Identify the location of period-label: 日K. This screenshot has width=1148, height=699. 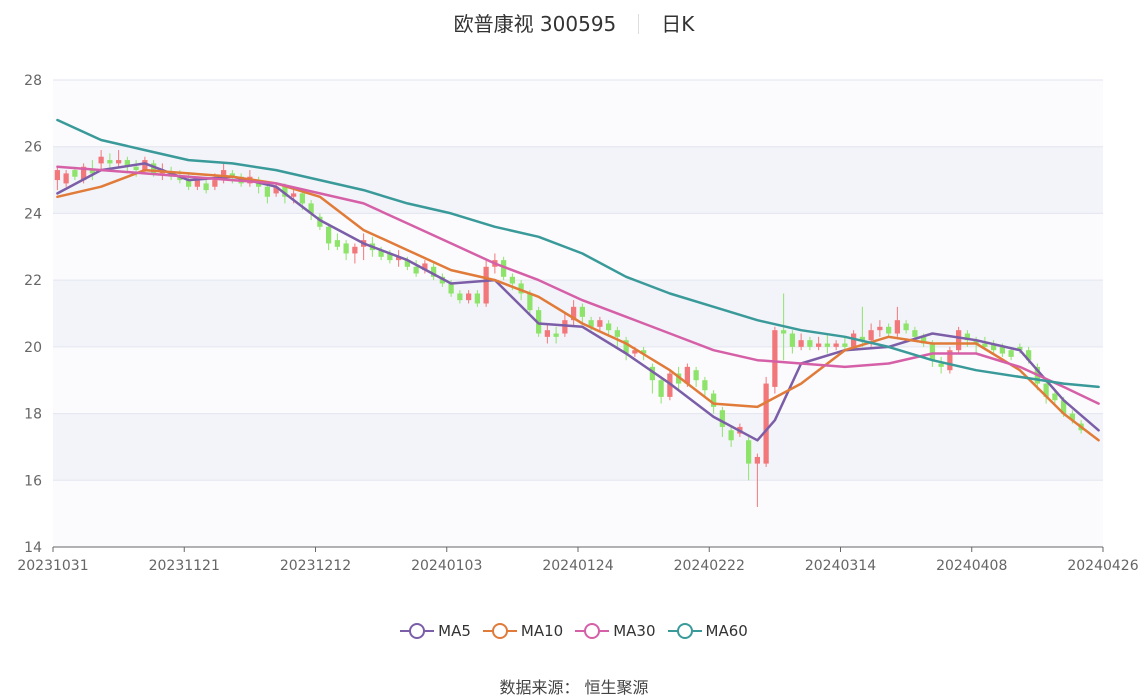
(678, 24).